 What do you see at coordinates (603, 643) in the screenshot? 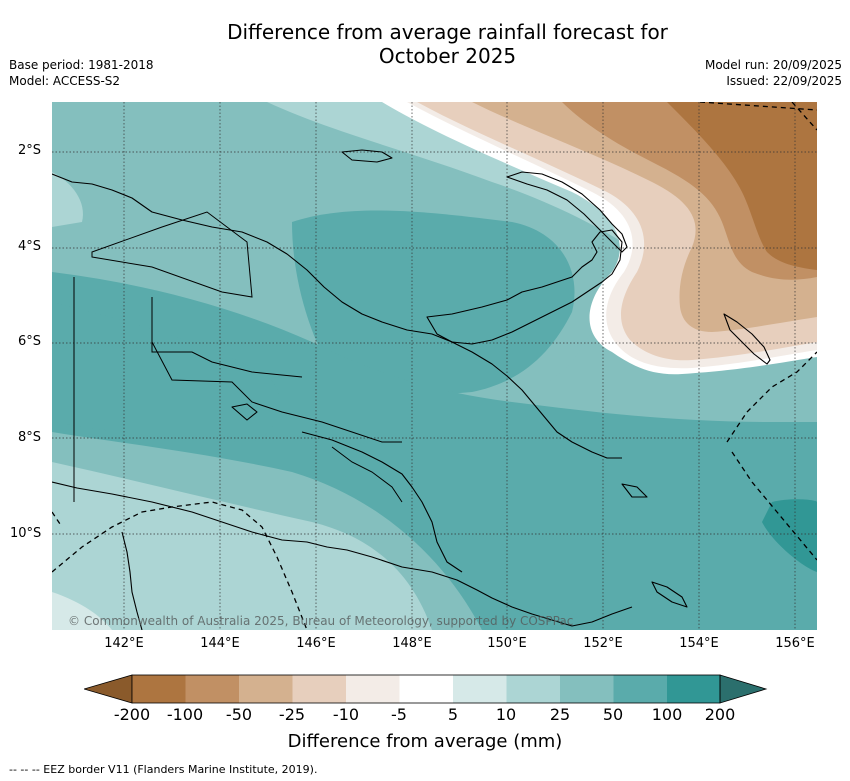
I see `lon-label-152e: 152°E` at bounding box center [603, 643].